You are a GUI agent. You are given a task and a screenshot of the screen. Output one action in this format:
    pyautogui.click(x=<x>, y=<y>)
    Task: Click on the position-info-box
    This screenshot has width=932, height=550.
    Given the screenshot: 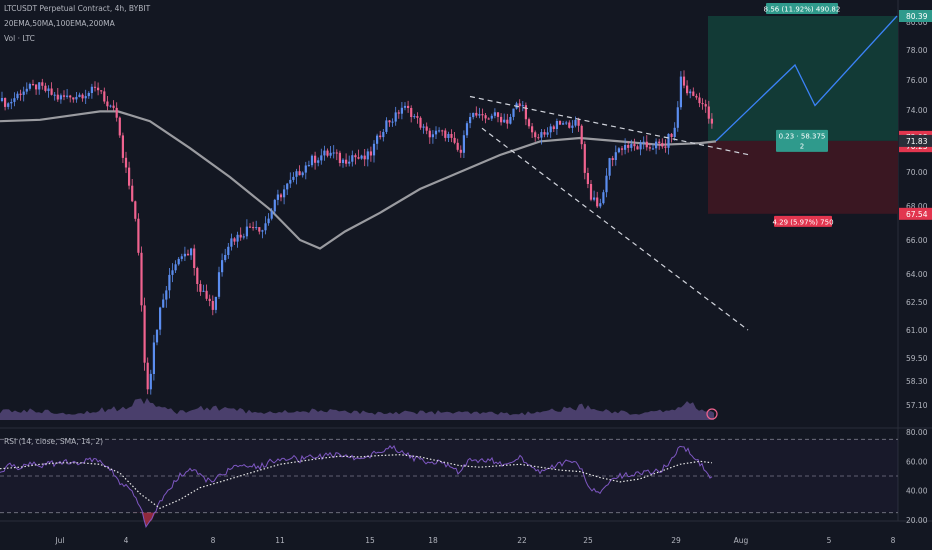 What is the action you would take?
    pyautogui.click(x=802, y=140)
    